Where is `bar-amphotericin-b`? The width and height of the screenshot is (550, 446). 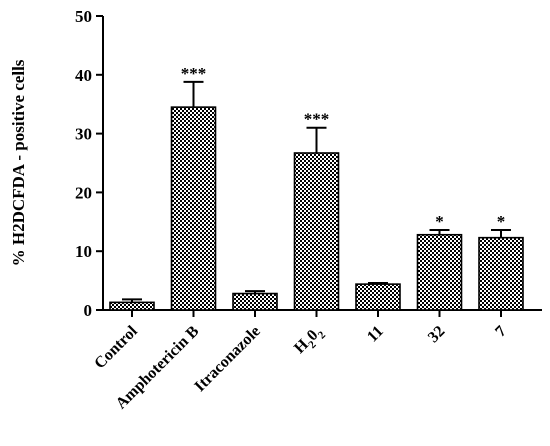
bar-amphotericin-b is located at coordinates (193, 208).